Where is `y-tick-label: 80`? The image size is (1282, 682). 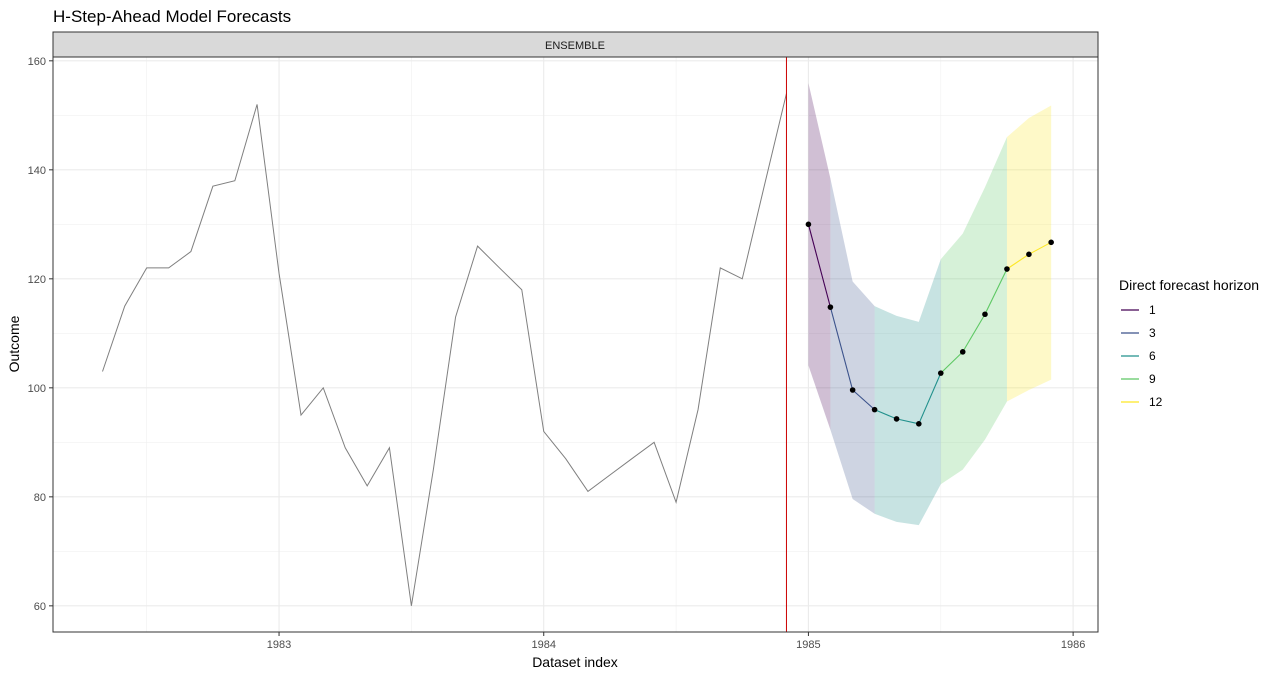 y-tick-label: 80 is located at coordinates (40, 498).